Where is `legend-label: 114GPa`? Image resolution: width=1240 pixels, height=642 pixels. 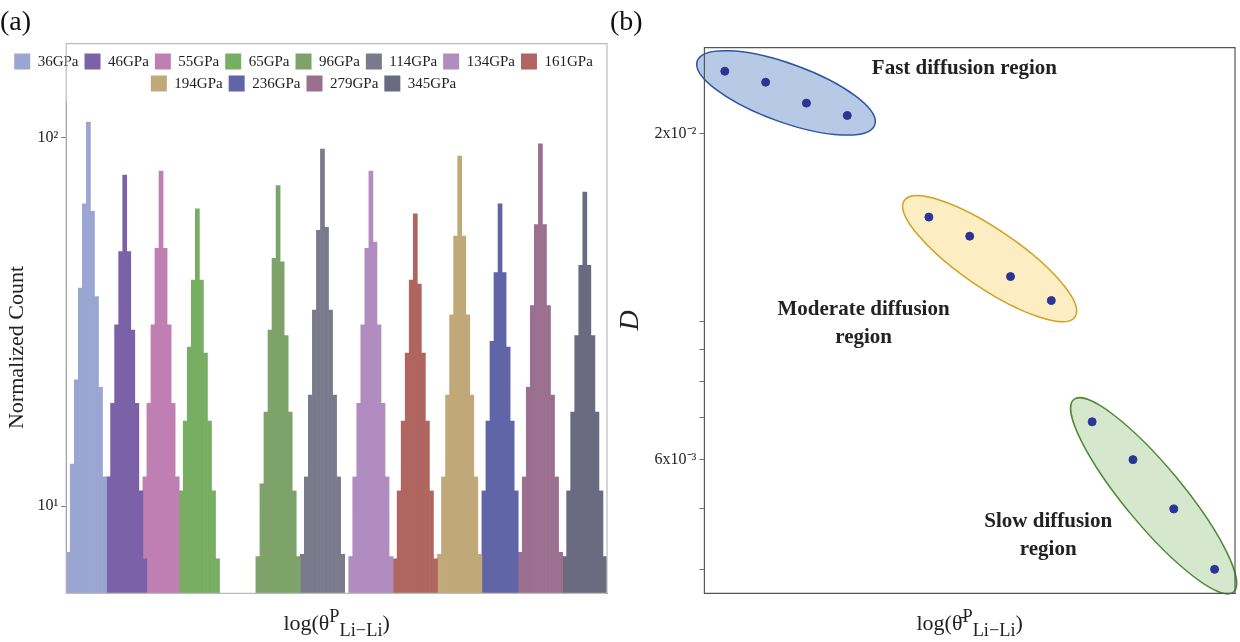 legend-label: 114GPa is located at coordinates (413, 60).